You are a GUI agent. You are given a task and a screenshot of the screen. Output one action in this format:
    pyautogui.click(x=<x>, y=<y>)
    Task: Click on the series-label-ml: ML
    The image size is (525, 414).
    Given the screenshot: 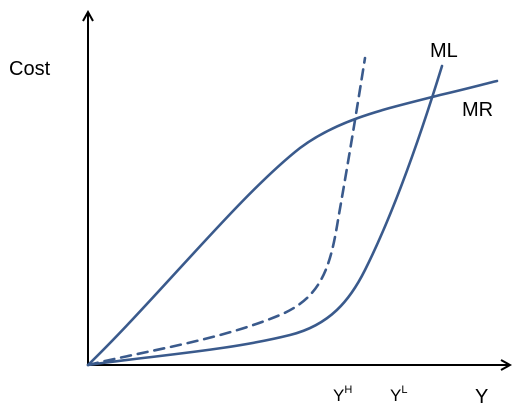 What is the action you would take?
    pyautogui.click(x=444, y=51)
    